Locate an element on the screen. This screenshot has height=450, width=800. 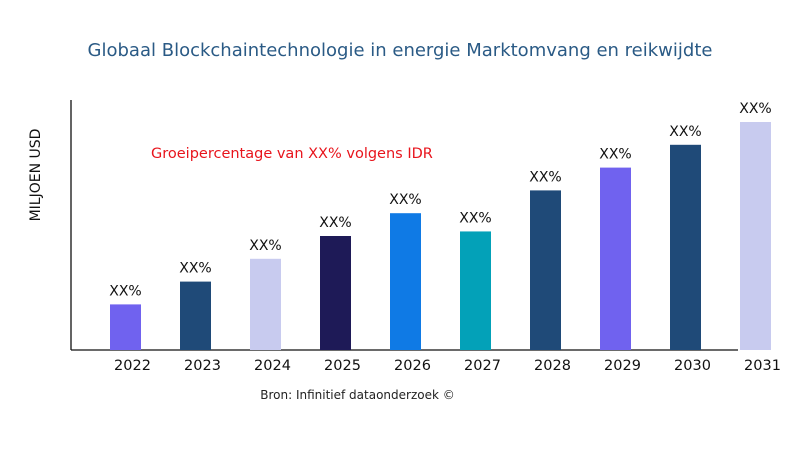
bar-2024 is located at coordinates (265, 304).